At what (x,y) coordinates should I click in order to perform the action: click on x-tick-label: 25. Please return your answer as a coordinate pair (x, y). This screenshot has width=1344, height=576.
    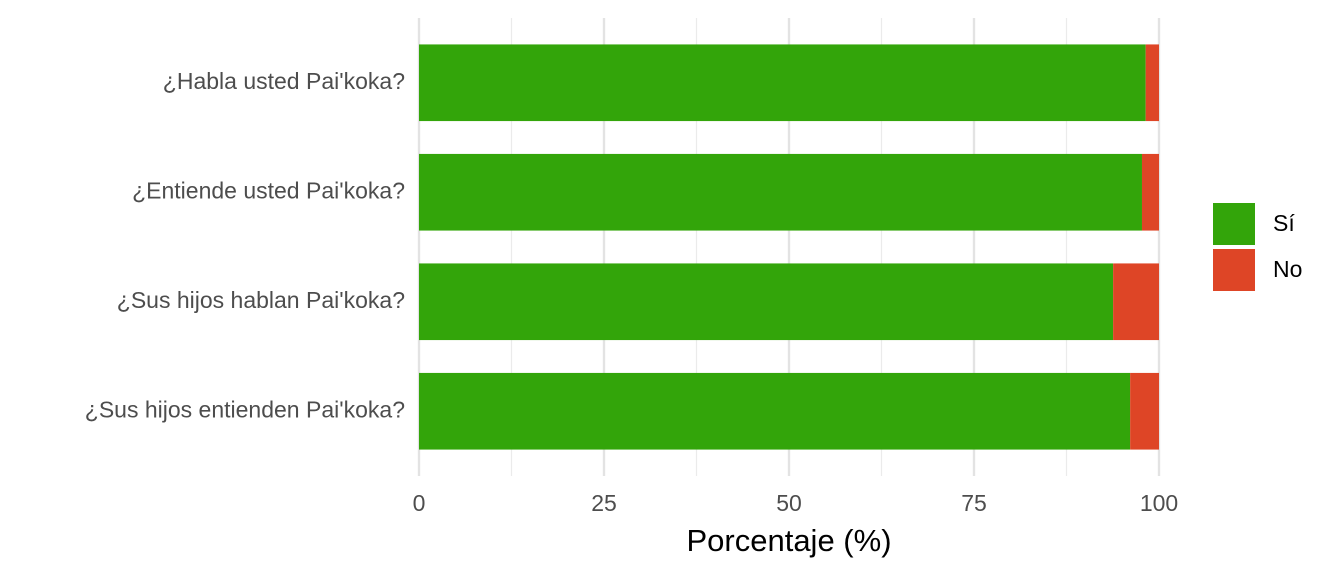
    Looking at the image, I should click on (604, 503).